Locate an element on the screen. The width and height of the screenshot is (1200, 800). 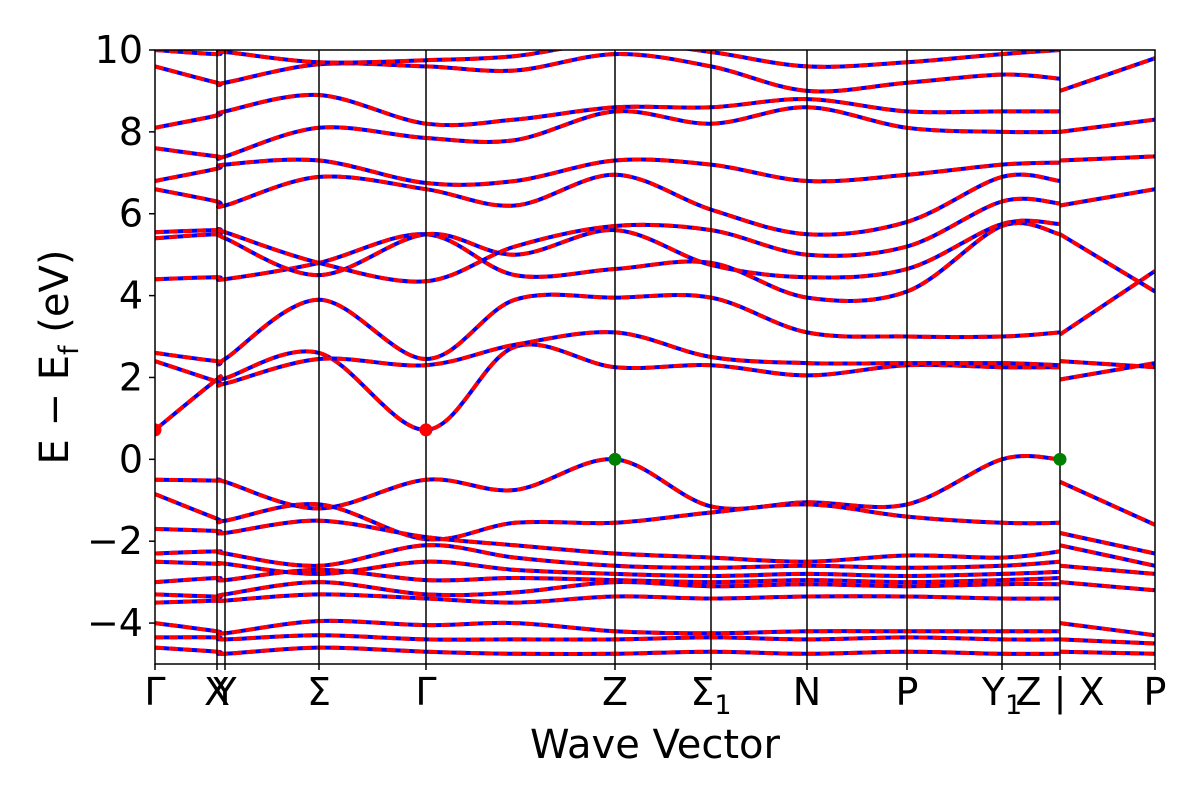
band-cb2-red is located at coordinates (608, 359).